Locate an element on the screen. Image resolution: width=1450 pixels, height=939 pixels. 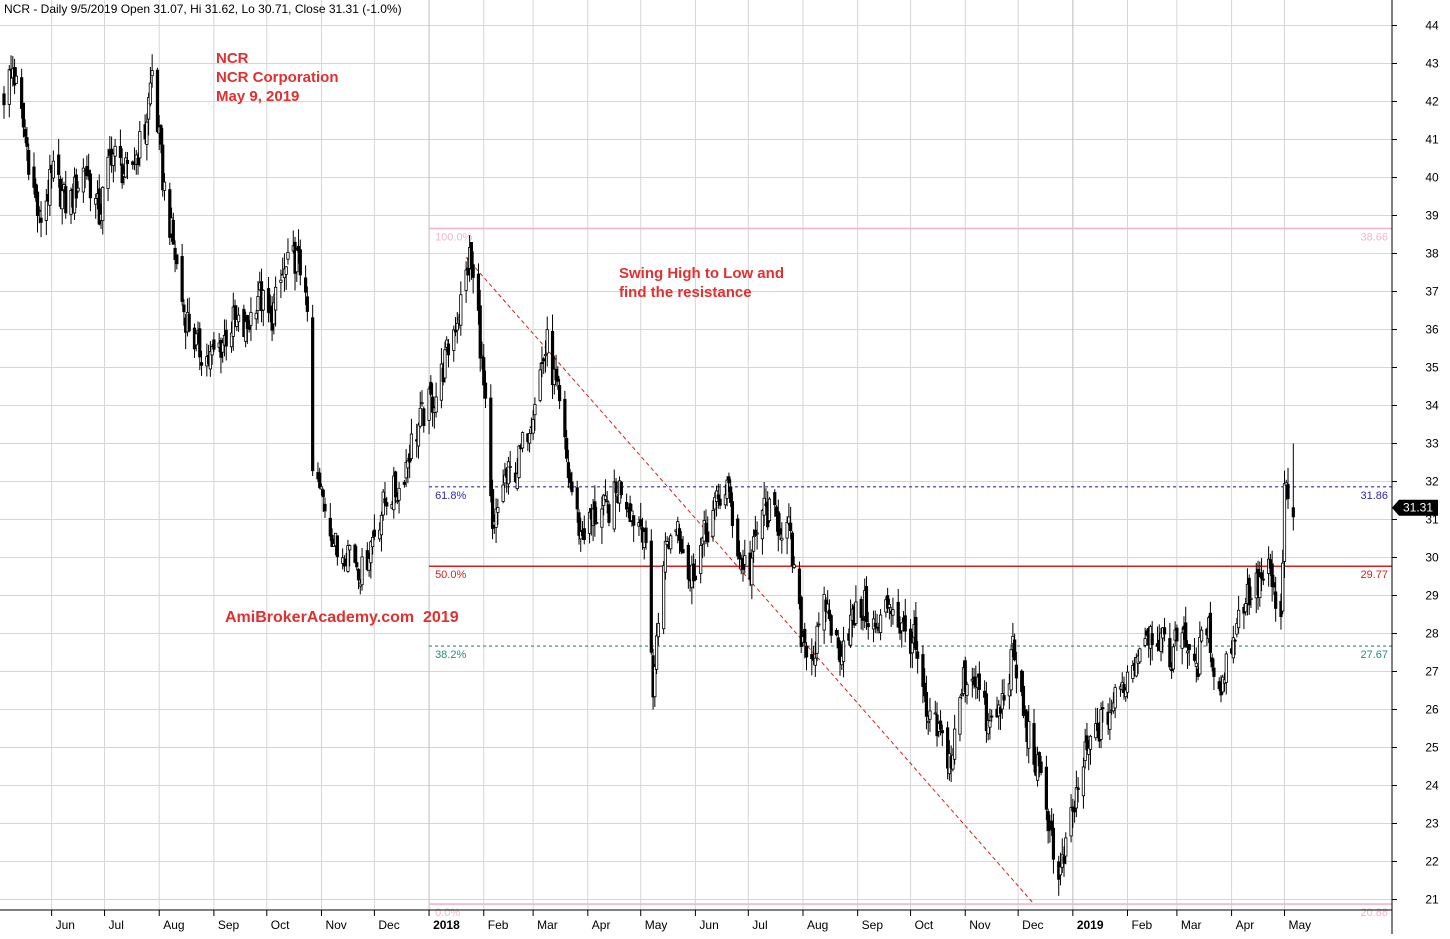
y-tick-label: 28 is located at coordinates (1432, 634).